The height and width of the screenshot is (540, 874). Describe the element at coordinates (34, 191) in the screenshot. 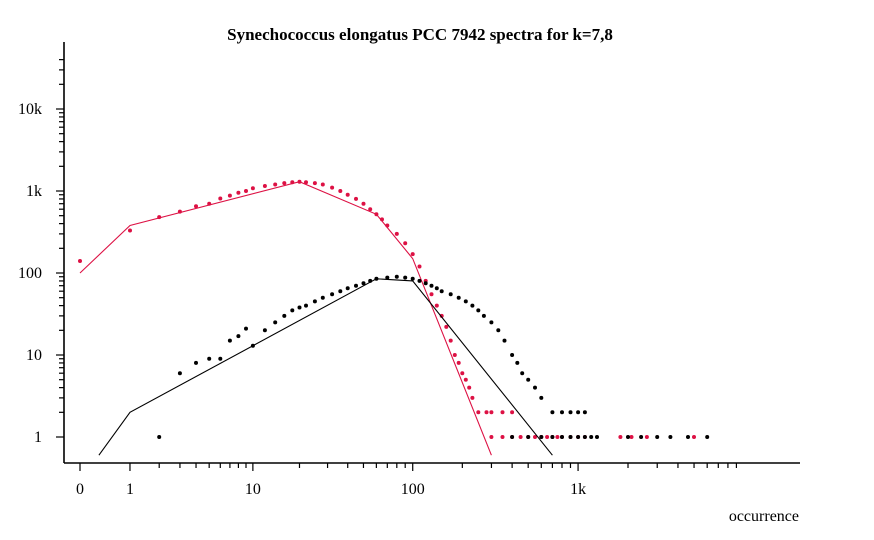

I see `y-tick-label: 1k` at that location.